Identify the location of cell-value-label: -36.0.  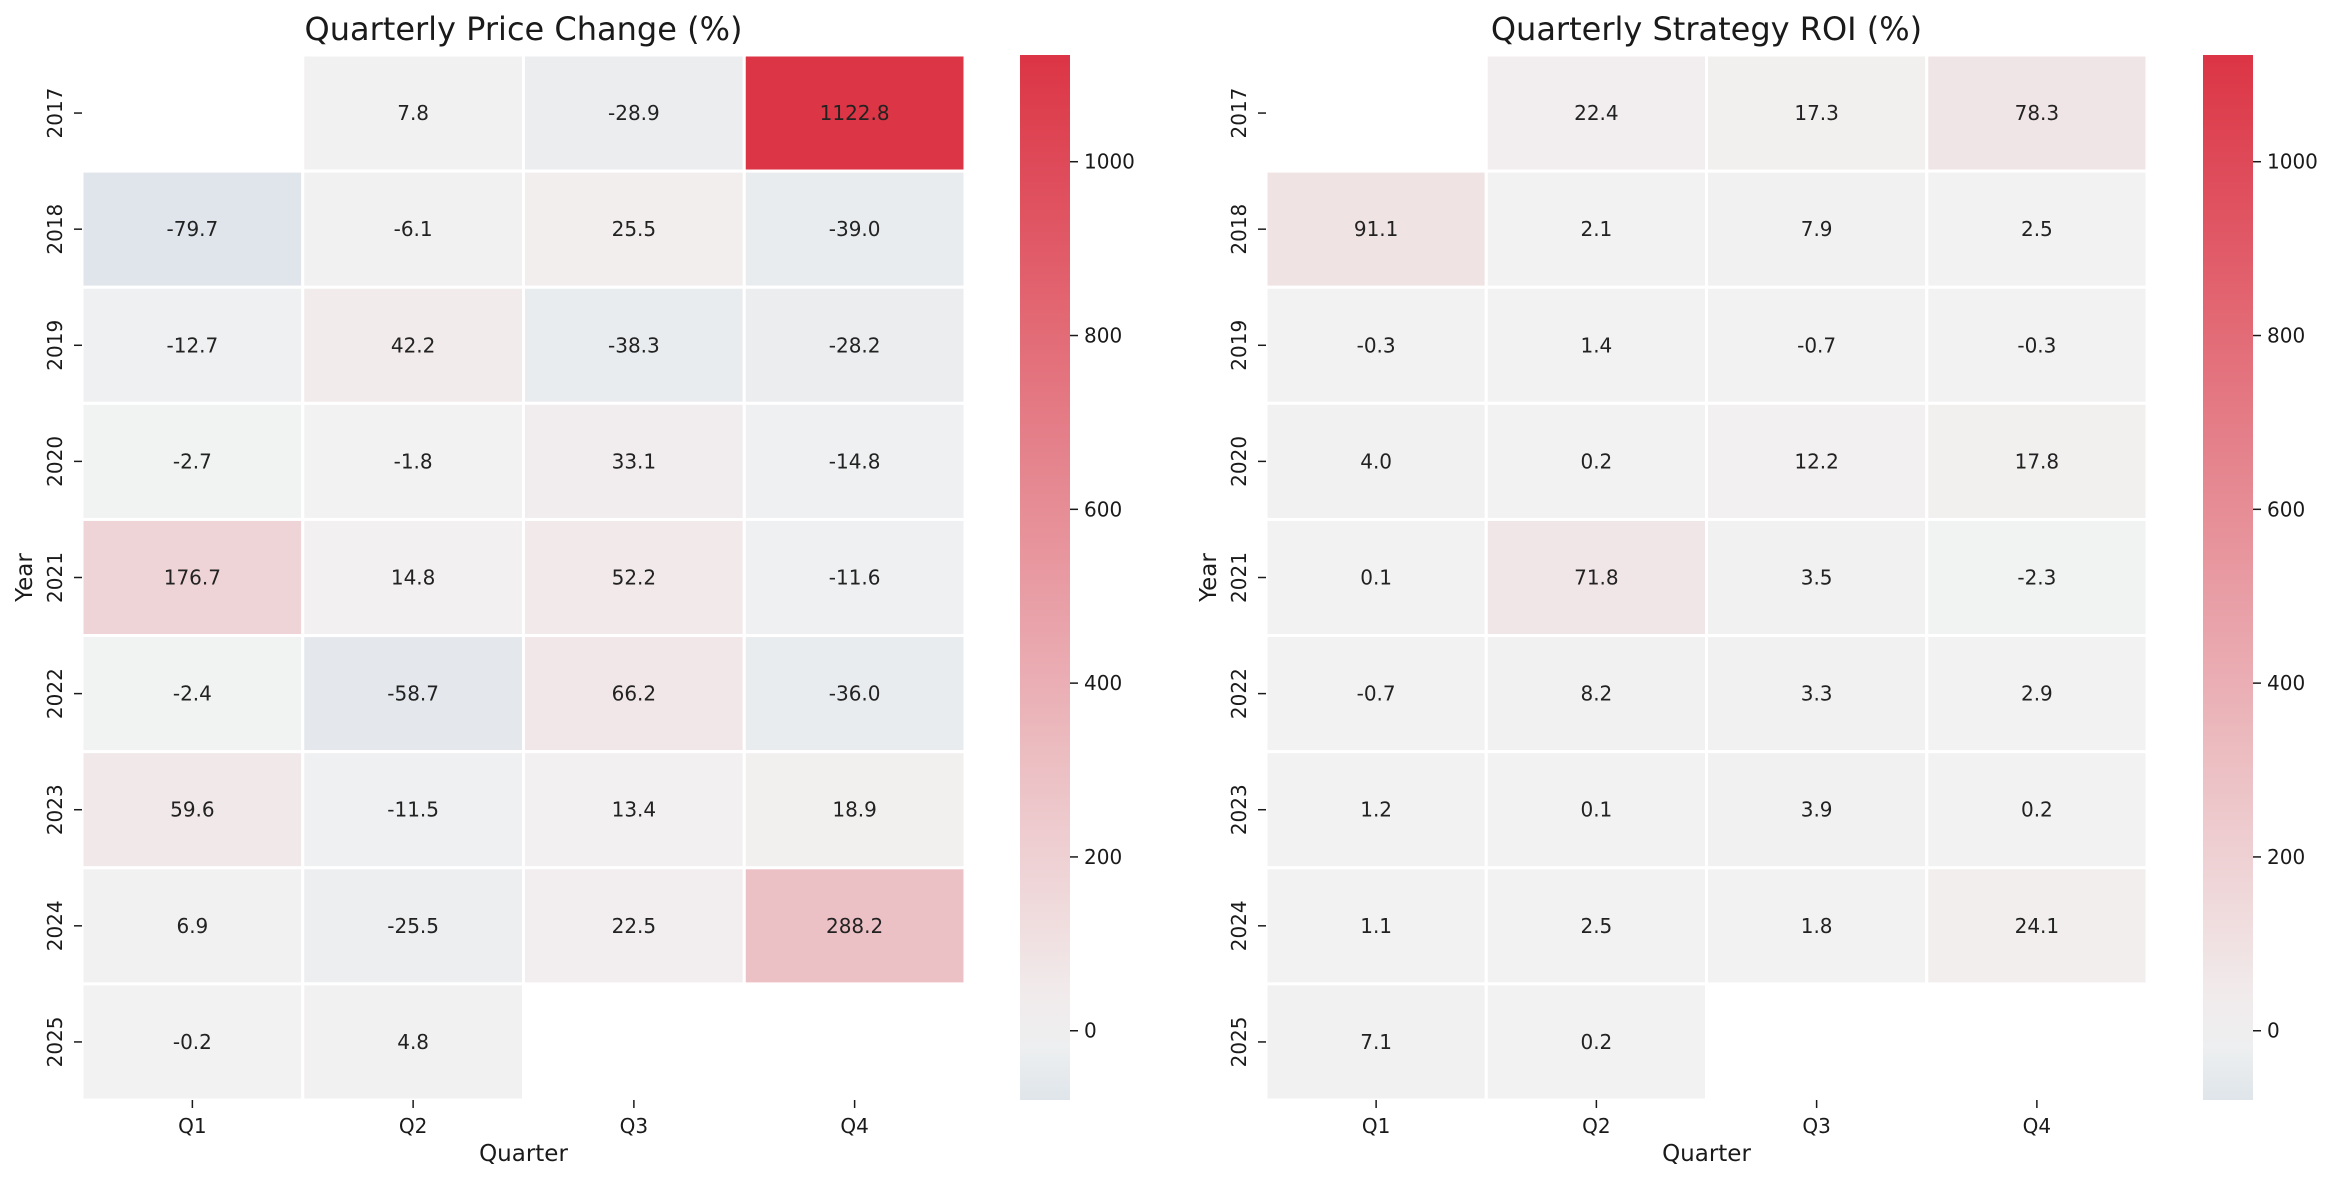
(855, 694).